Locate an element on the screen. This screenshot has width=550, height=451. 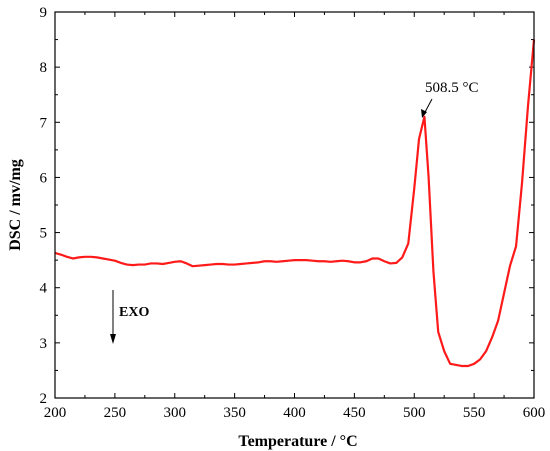
x-tick-label: 600 is located at coordinates (534, 413).